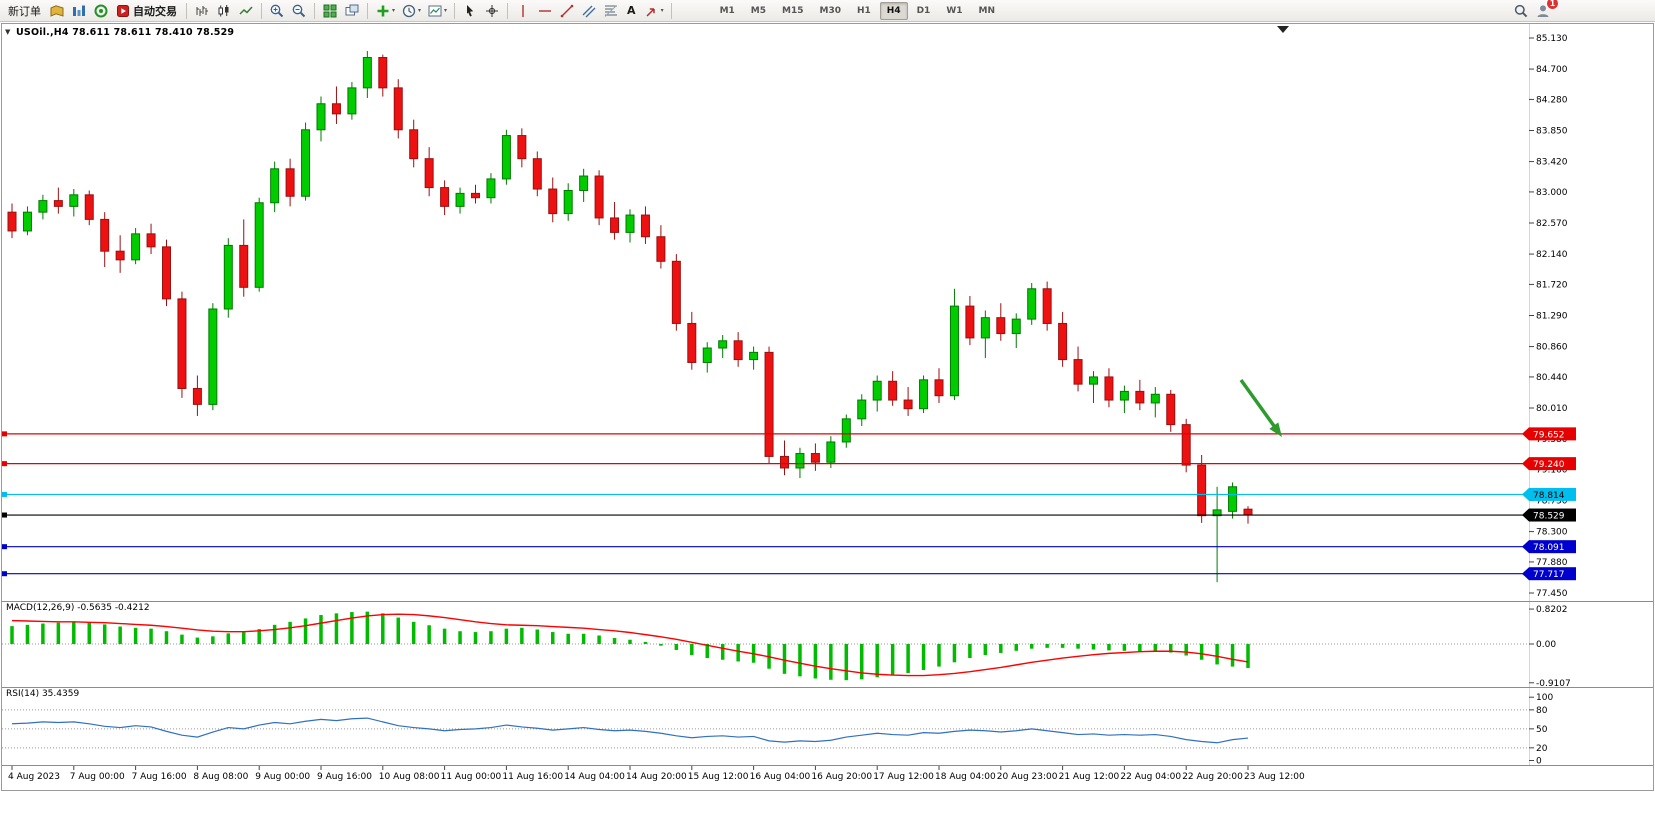 The height and width of the screenshot is (832, 1655). Describe the element at coordinates (220, 777) in the screenshot. I see `svg-text: 8 Aug 08:00` at that location.